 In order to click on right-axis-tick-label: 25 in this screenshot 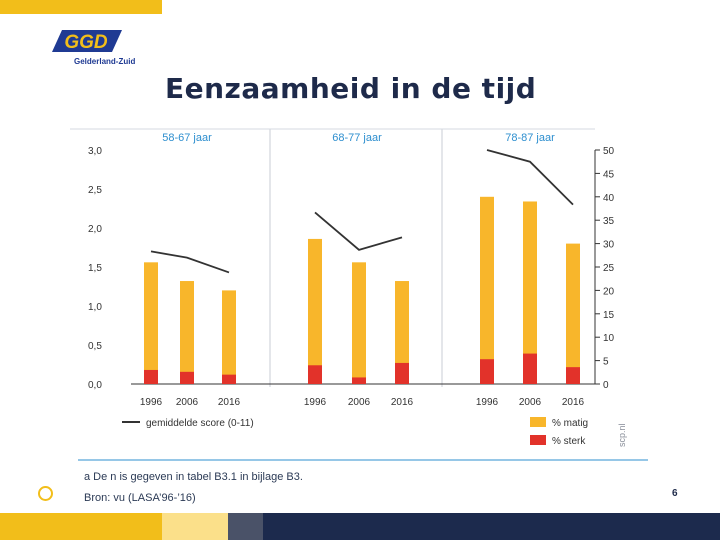, I will do `click(609, 268)`.